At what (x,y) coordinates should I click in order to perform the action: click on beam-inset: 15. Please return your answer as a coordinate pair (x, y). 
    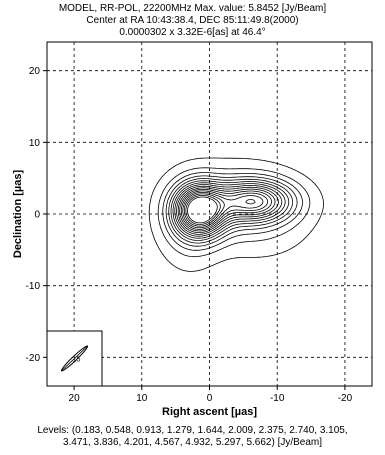
    Looking at the image, I should click on (74, 358).